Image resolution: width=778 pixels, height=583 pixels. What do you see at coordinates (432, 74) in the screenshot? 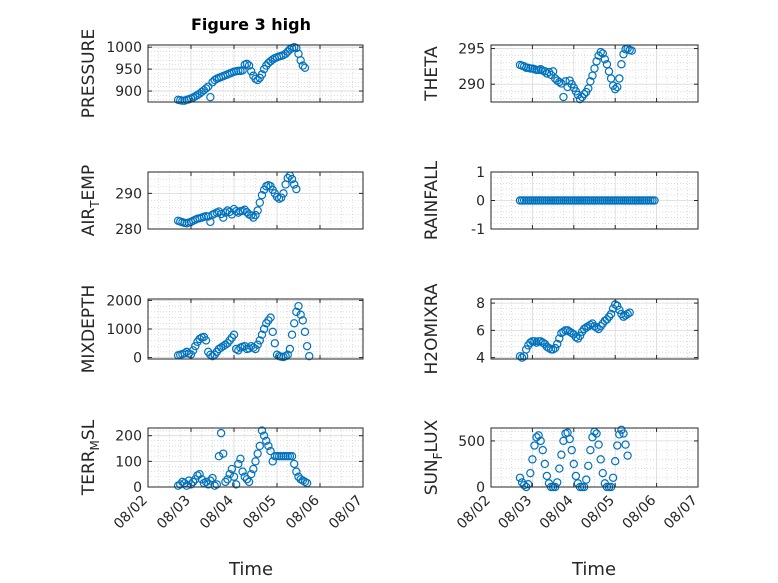
I see `y-axis-label: THETA` at bounding box center [432, 74].